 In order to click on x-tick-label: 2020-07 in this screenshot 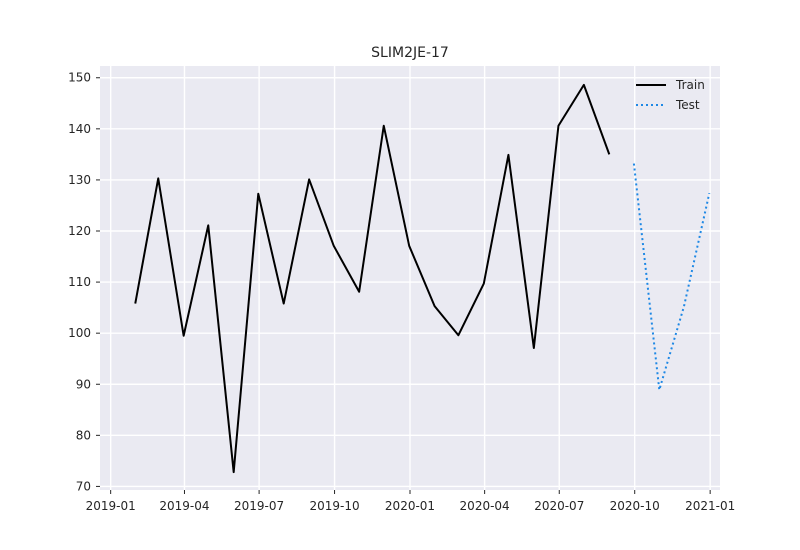, I will do `click(559, 506)`.